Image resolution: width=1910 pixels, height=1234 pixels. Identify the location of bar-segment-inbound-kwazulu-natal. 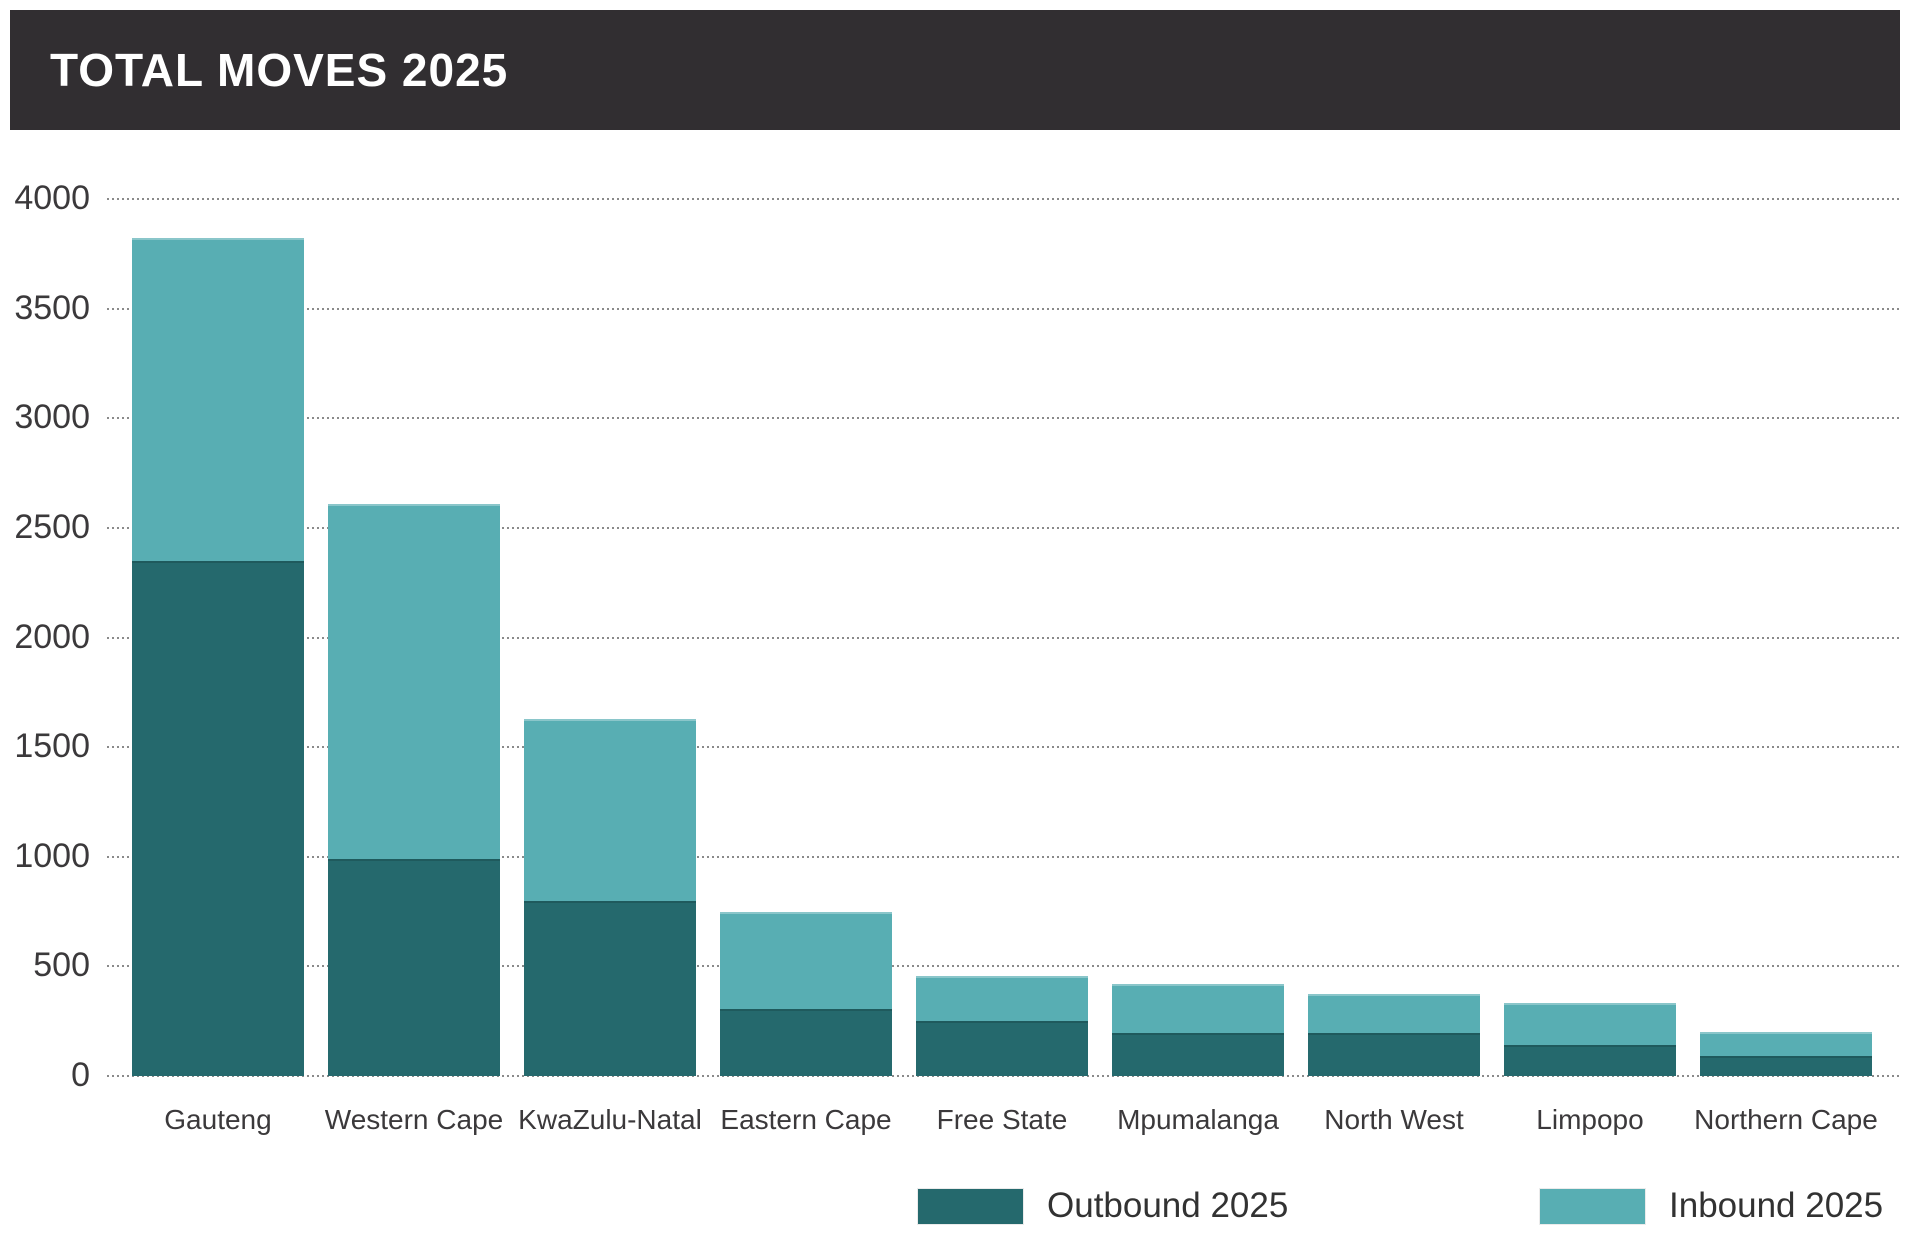
(610, 809).